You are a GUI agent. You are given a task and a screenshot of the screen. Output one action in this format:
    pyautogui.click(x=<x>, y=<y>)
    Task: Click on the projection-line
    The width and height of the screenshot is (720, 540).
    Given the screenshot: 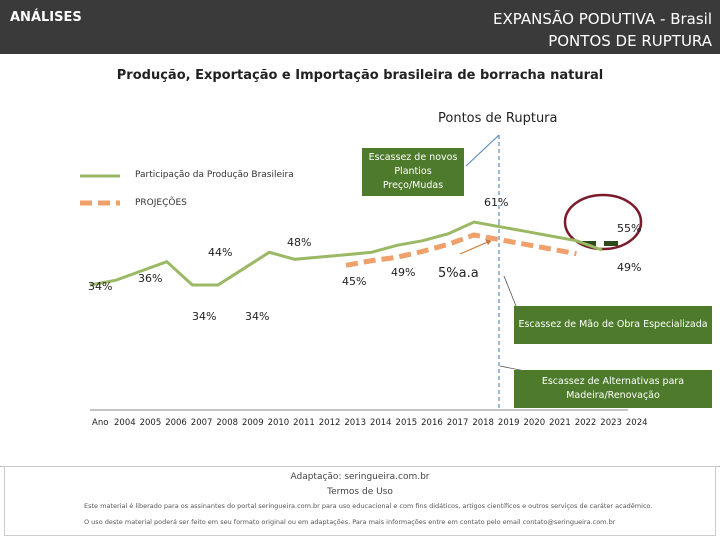 What is the action you would take?
    pyautogui.click(x=461, y=250)
    